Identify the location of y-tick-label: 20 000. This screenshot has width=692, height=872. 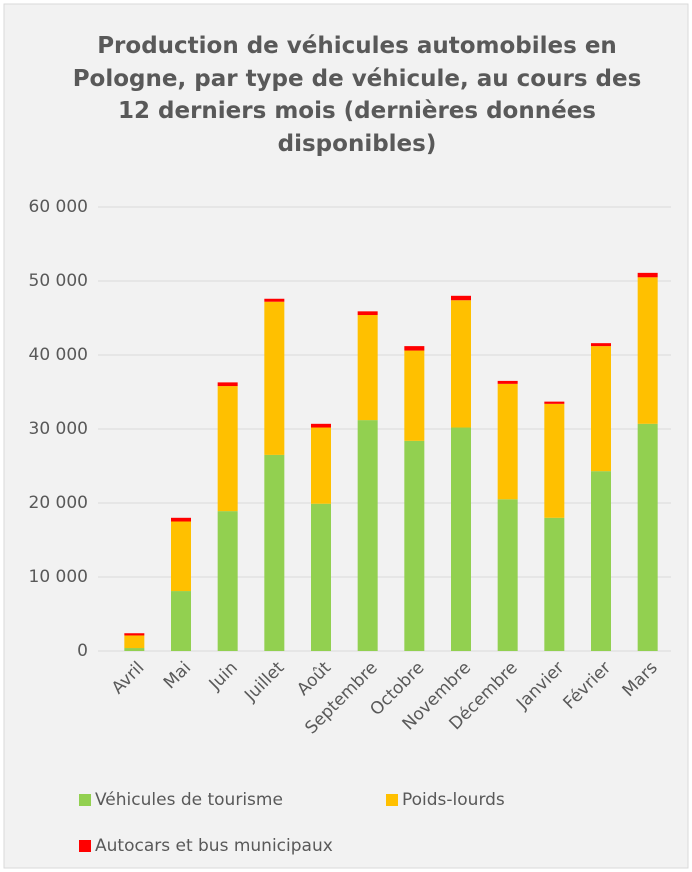
(58, 503).